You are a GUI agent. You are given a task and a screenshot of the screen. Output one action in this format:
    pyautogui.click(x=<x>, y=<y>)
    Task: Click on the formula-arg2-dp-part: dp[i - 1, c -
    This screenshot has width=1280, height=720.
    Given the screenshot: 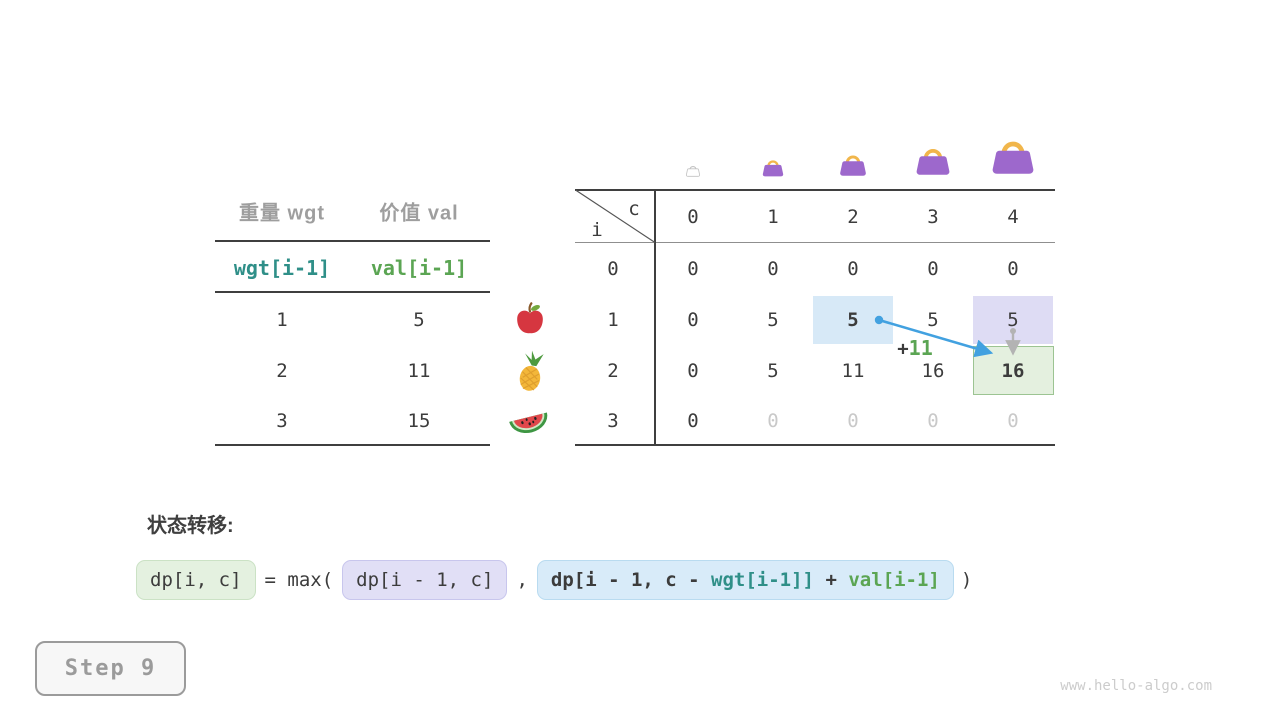 What is the action you would take?
    pyautogui.click(x=631, y=580)
    